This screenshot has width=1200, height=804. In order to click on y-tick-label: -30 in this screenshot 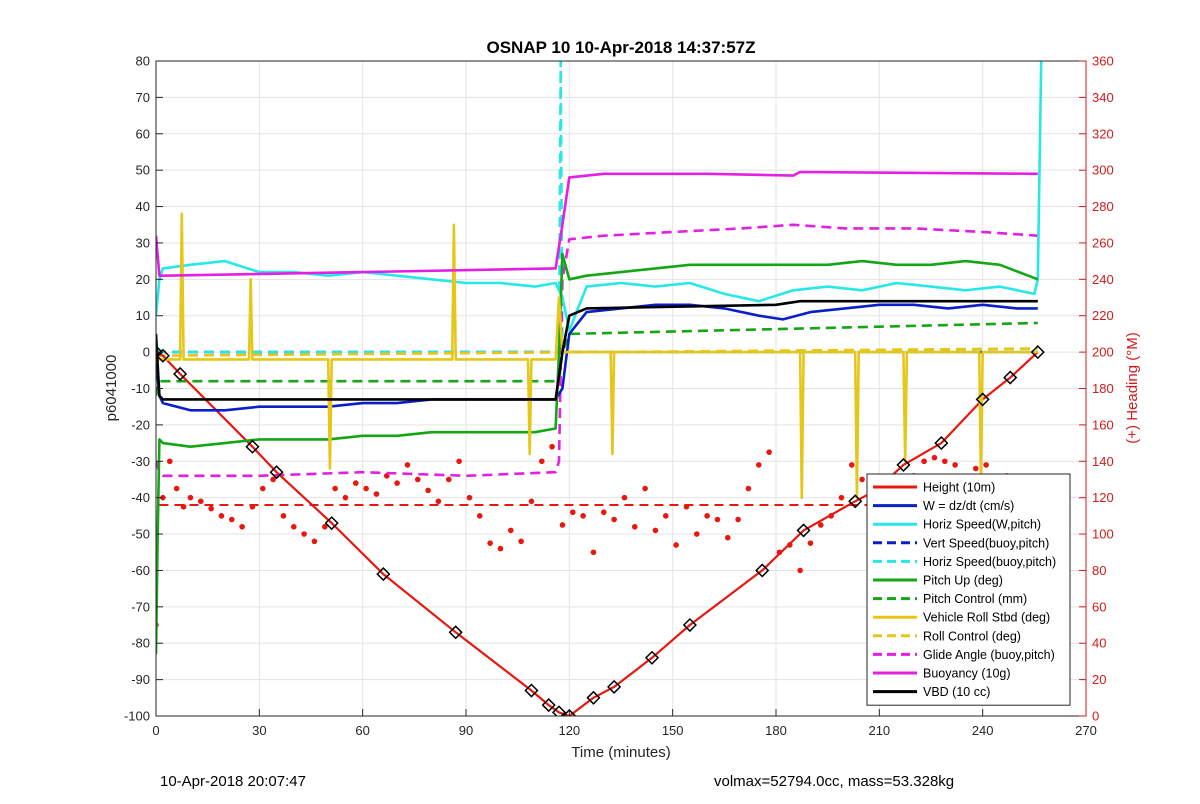, I will do `click(140, 461)`.